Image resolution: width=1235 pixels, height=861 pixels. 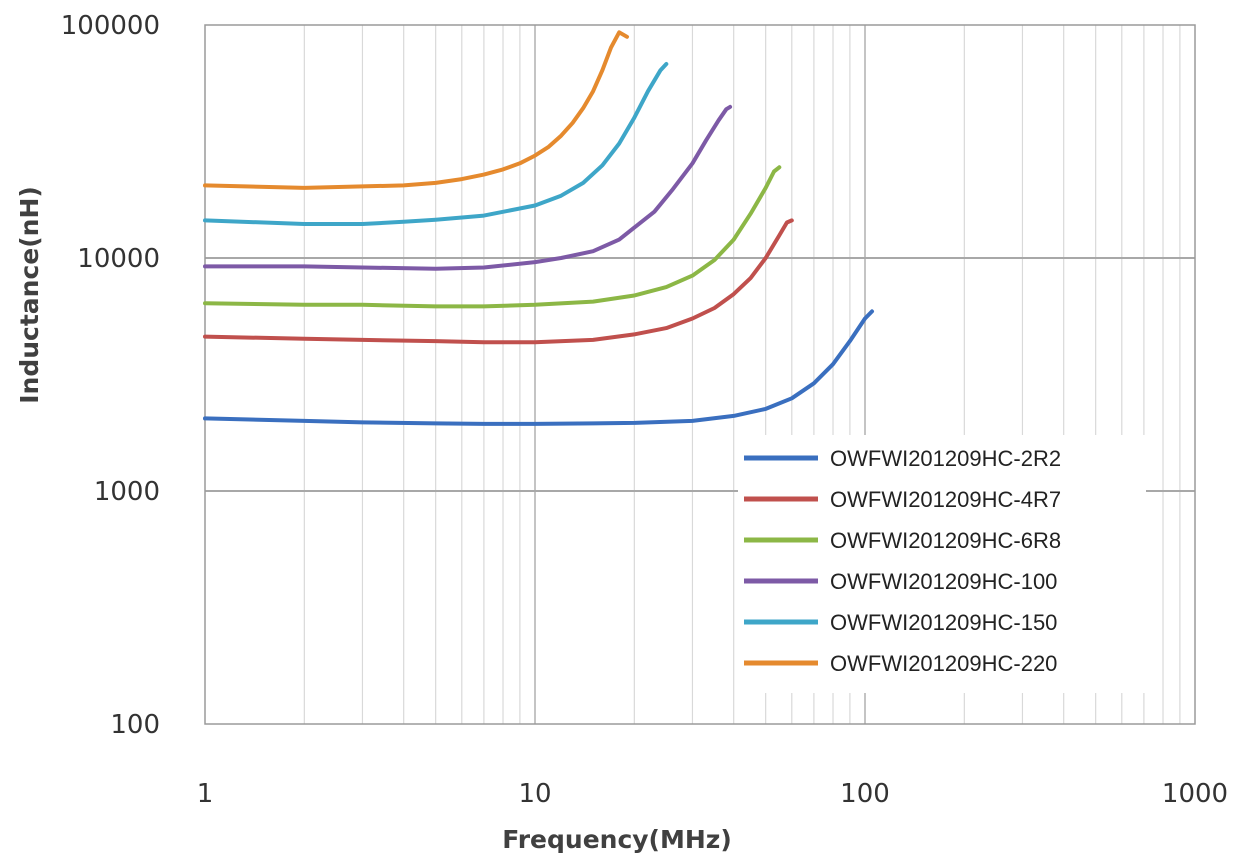 I want to click on legend-label: OWFWI201209HC-150, so click(x=943, y=622).